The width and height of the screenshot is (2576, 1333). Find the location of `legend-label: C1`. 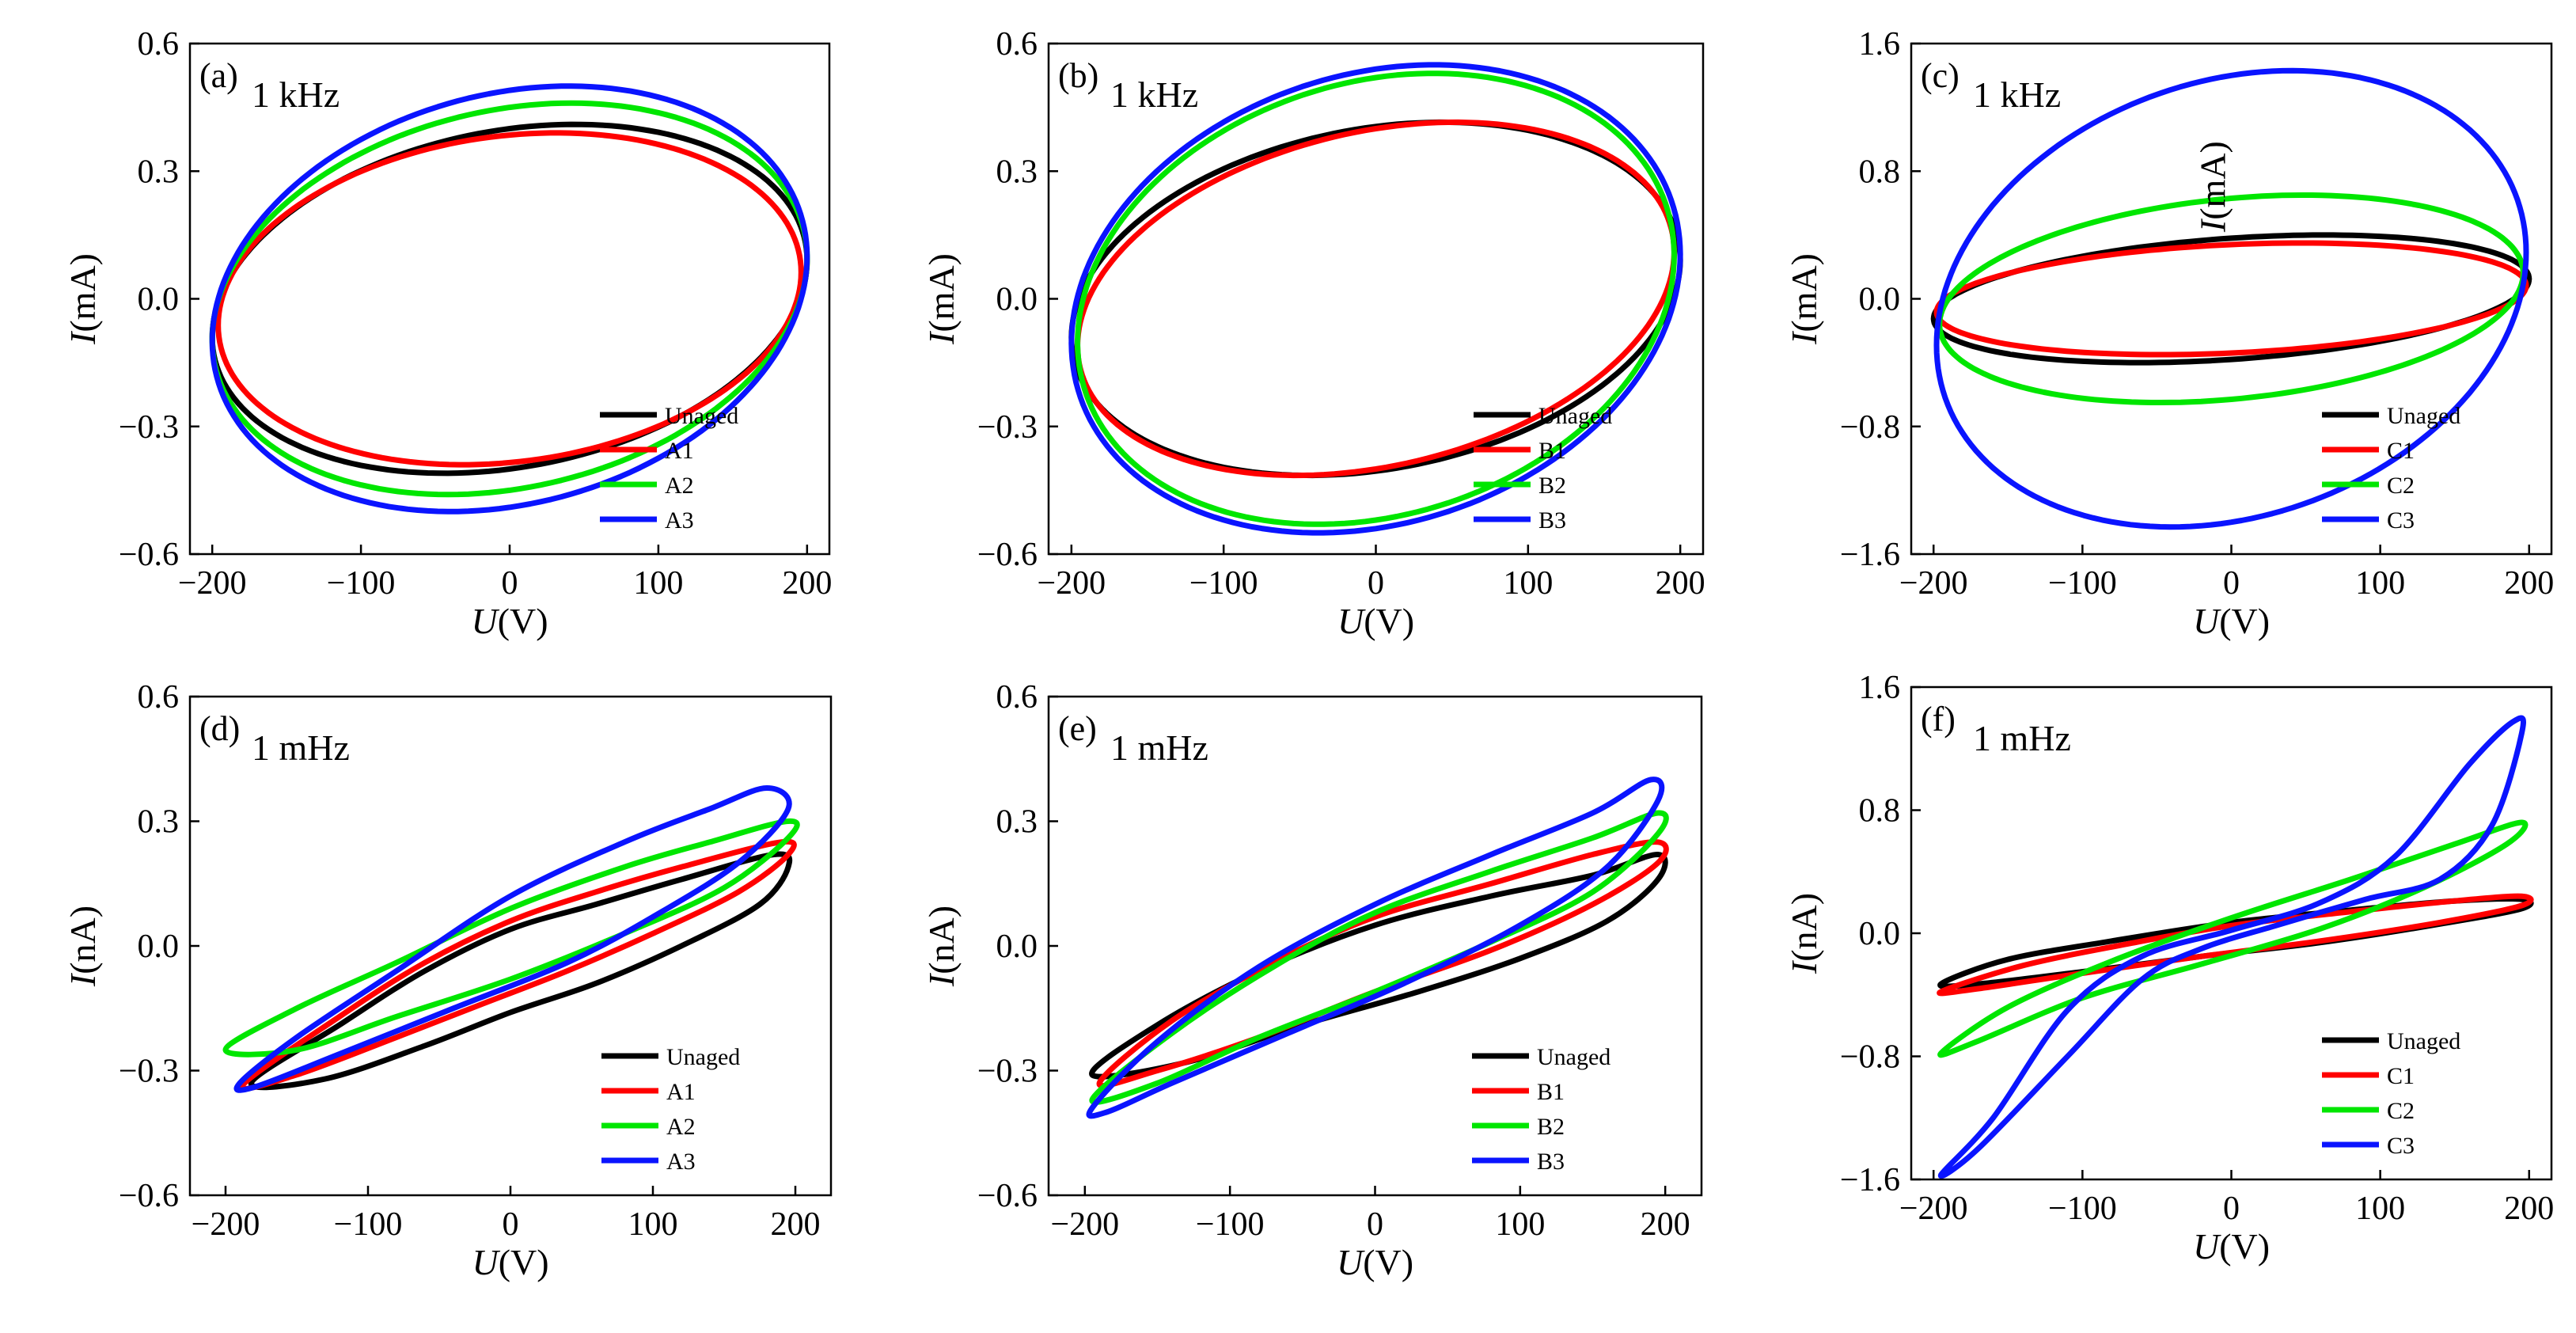

legend-label: C1 is located at coordinates (2401, 1076).